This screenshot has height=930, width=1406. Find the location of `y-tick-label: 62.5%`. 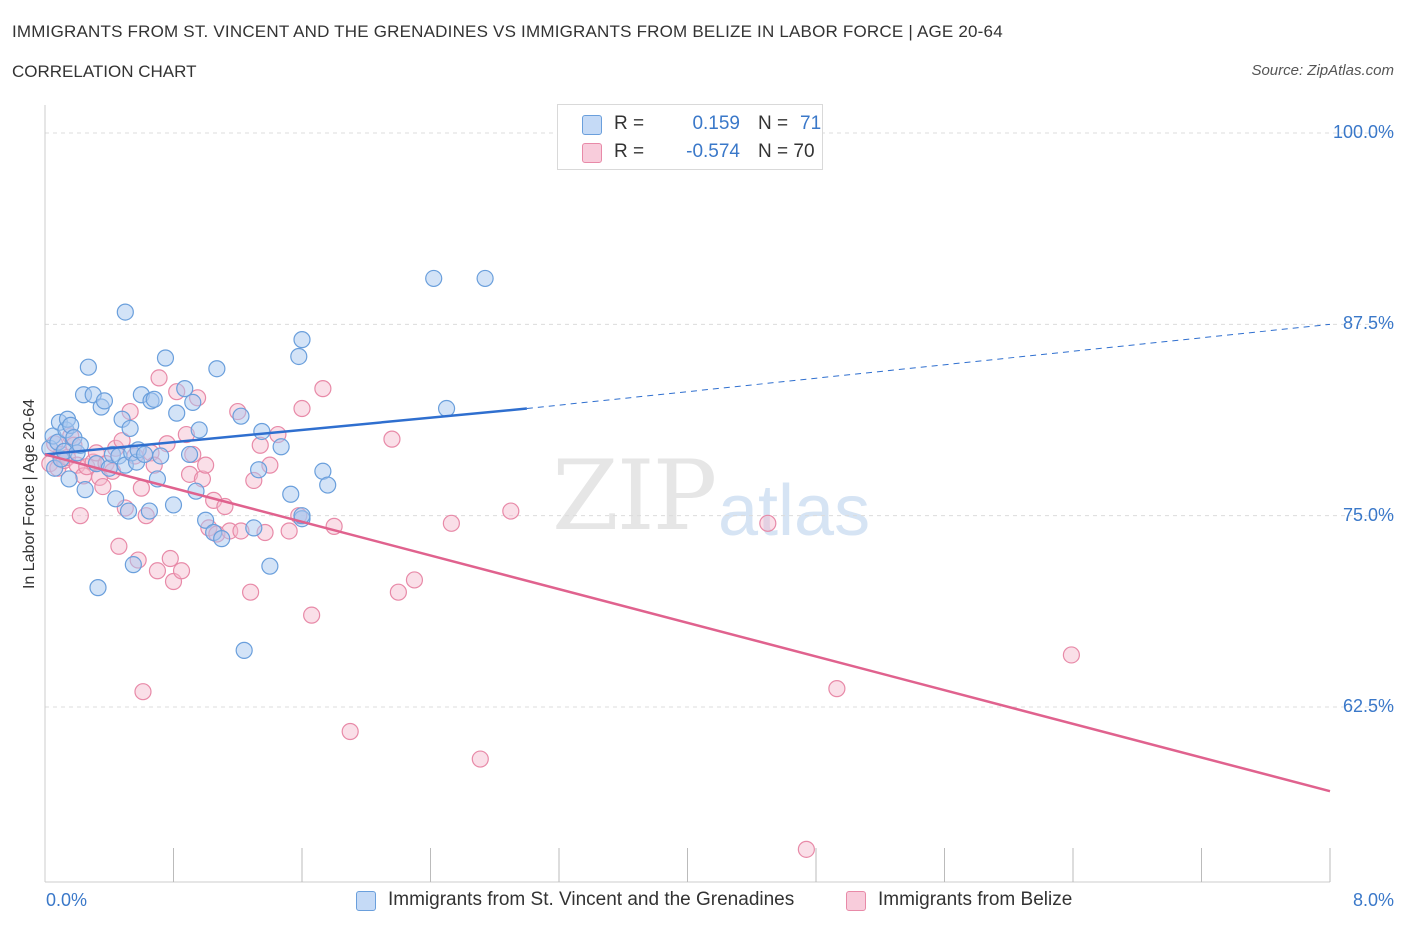

y-tick-label: 62.5% is located at coordinates (1368, 706).